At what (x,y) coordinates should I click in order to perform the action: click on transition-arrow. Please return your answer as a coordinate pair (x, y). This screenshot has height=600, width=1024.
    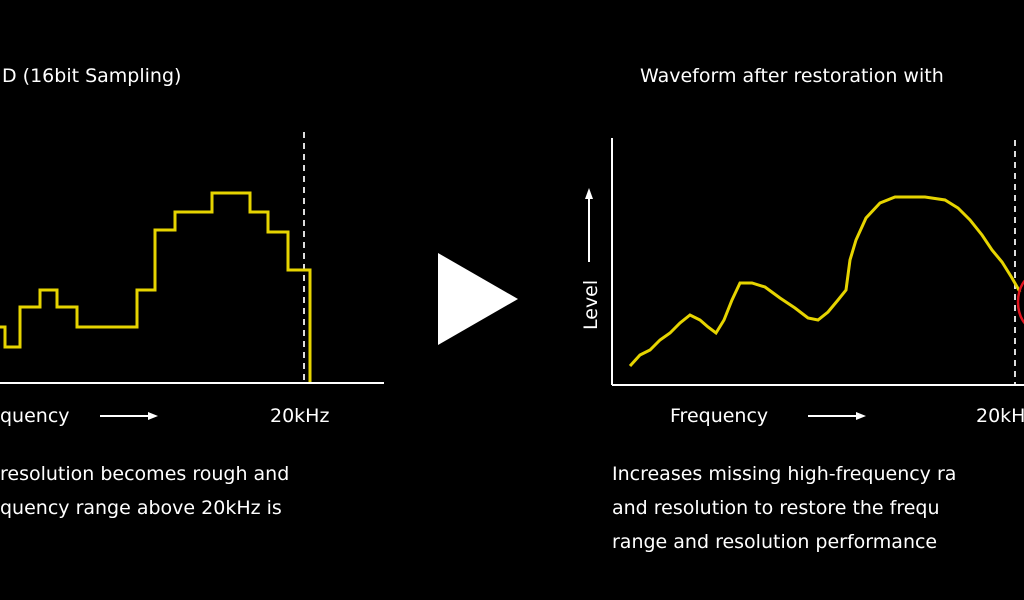
    Looking at the image, I should click on (478, 299).